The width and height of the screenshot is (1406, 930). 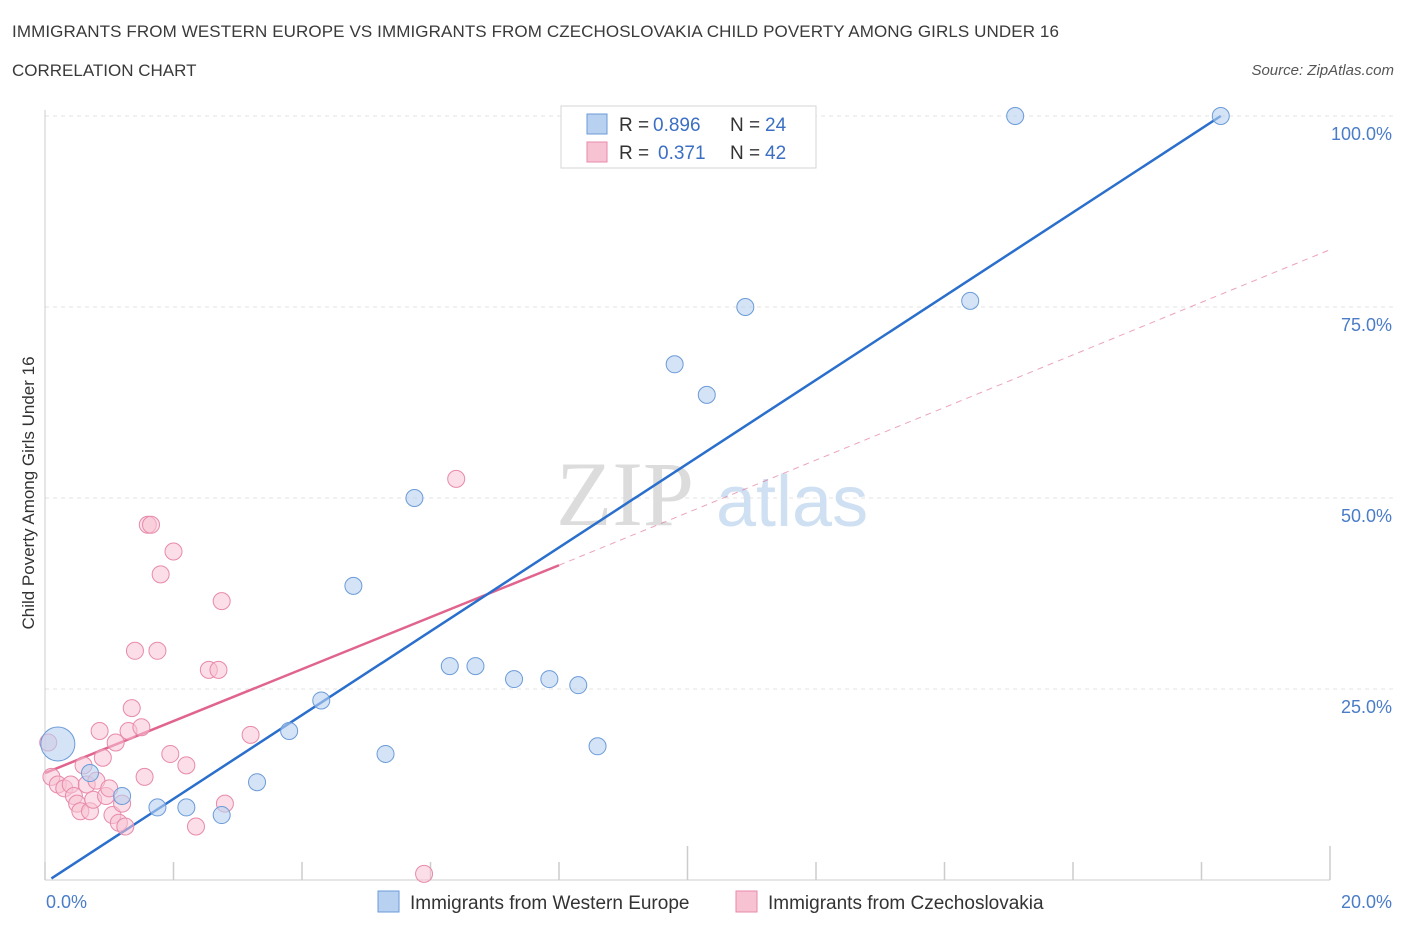 What do you see at coordinates (625, 494) in the screenshot?
I see `watermark-zip: ZIP` at bounding box center [625, 494].